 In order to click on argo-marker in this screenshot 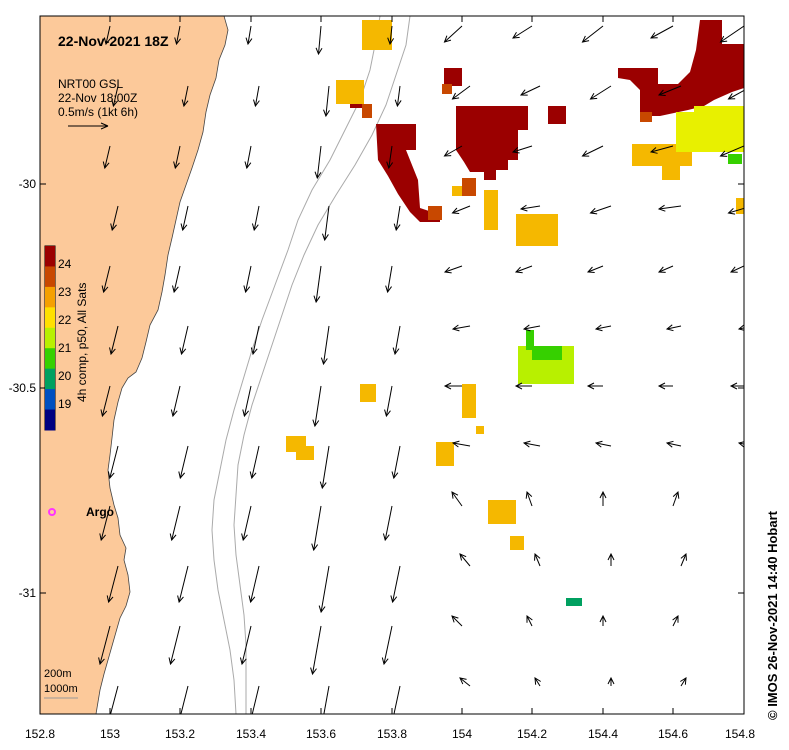, I will do `click(52, 512)`.